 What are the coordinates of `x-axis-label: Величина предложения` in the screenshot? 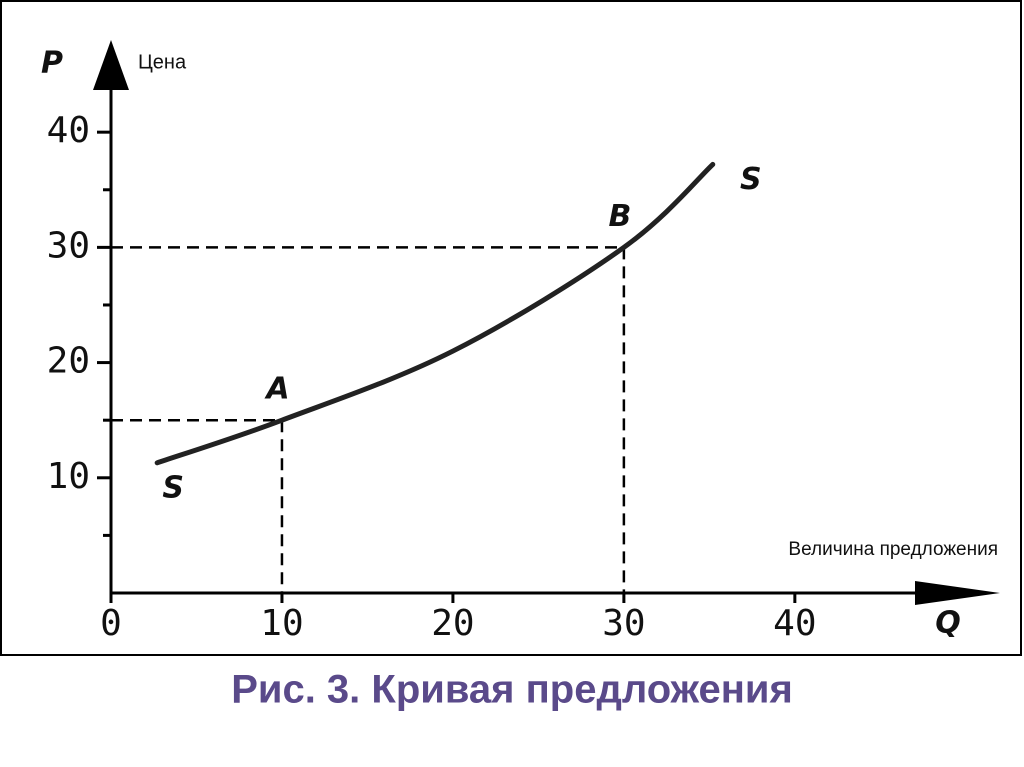 It's located at (893, 549).